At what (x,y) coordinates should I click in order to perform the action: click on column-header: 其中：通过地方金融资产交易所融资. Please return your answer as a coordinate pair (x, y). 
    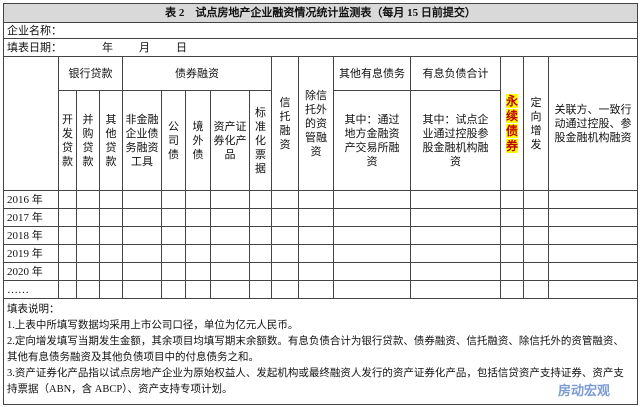
    Looking at the image, I should click on (372, 140).